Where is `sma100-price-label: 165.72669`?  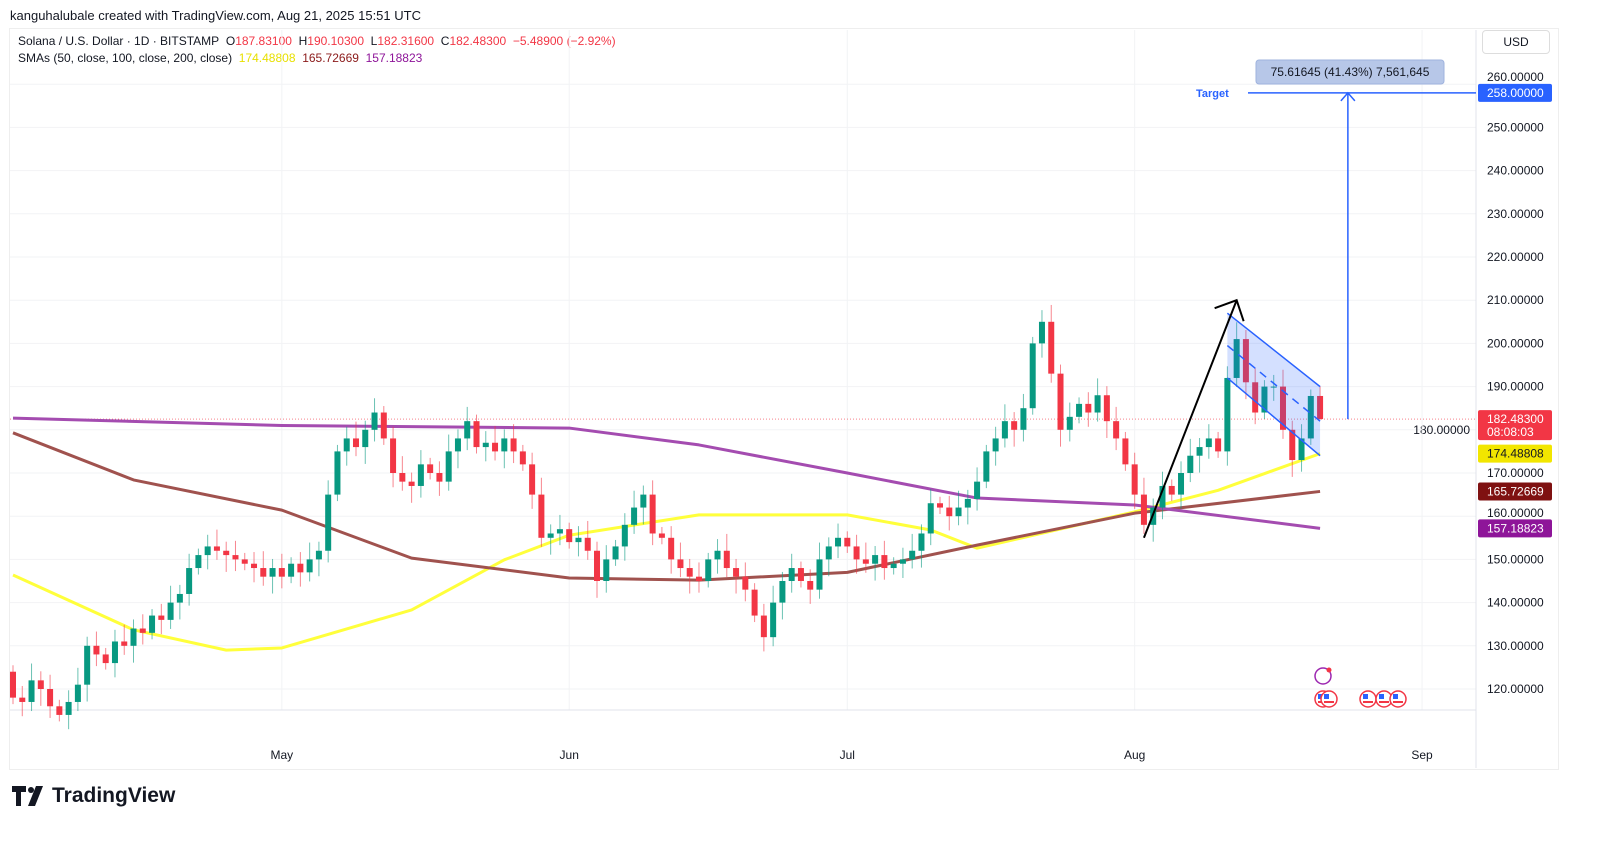 sma100-price-label: 165.72669 is located at coordinates (1515, 491).